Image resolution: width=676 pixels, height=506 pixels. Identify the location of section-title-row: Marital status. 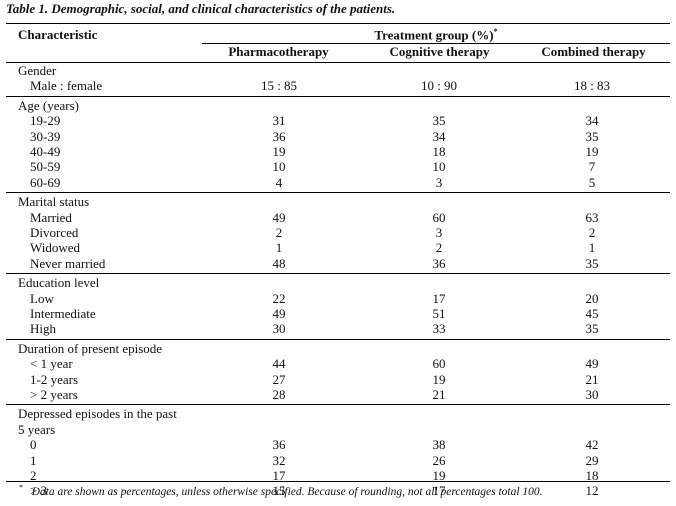
(338, 201).